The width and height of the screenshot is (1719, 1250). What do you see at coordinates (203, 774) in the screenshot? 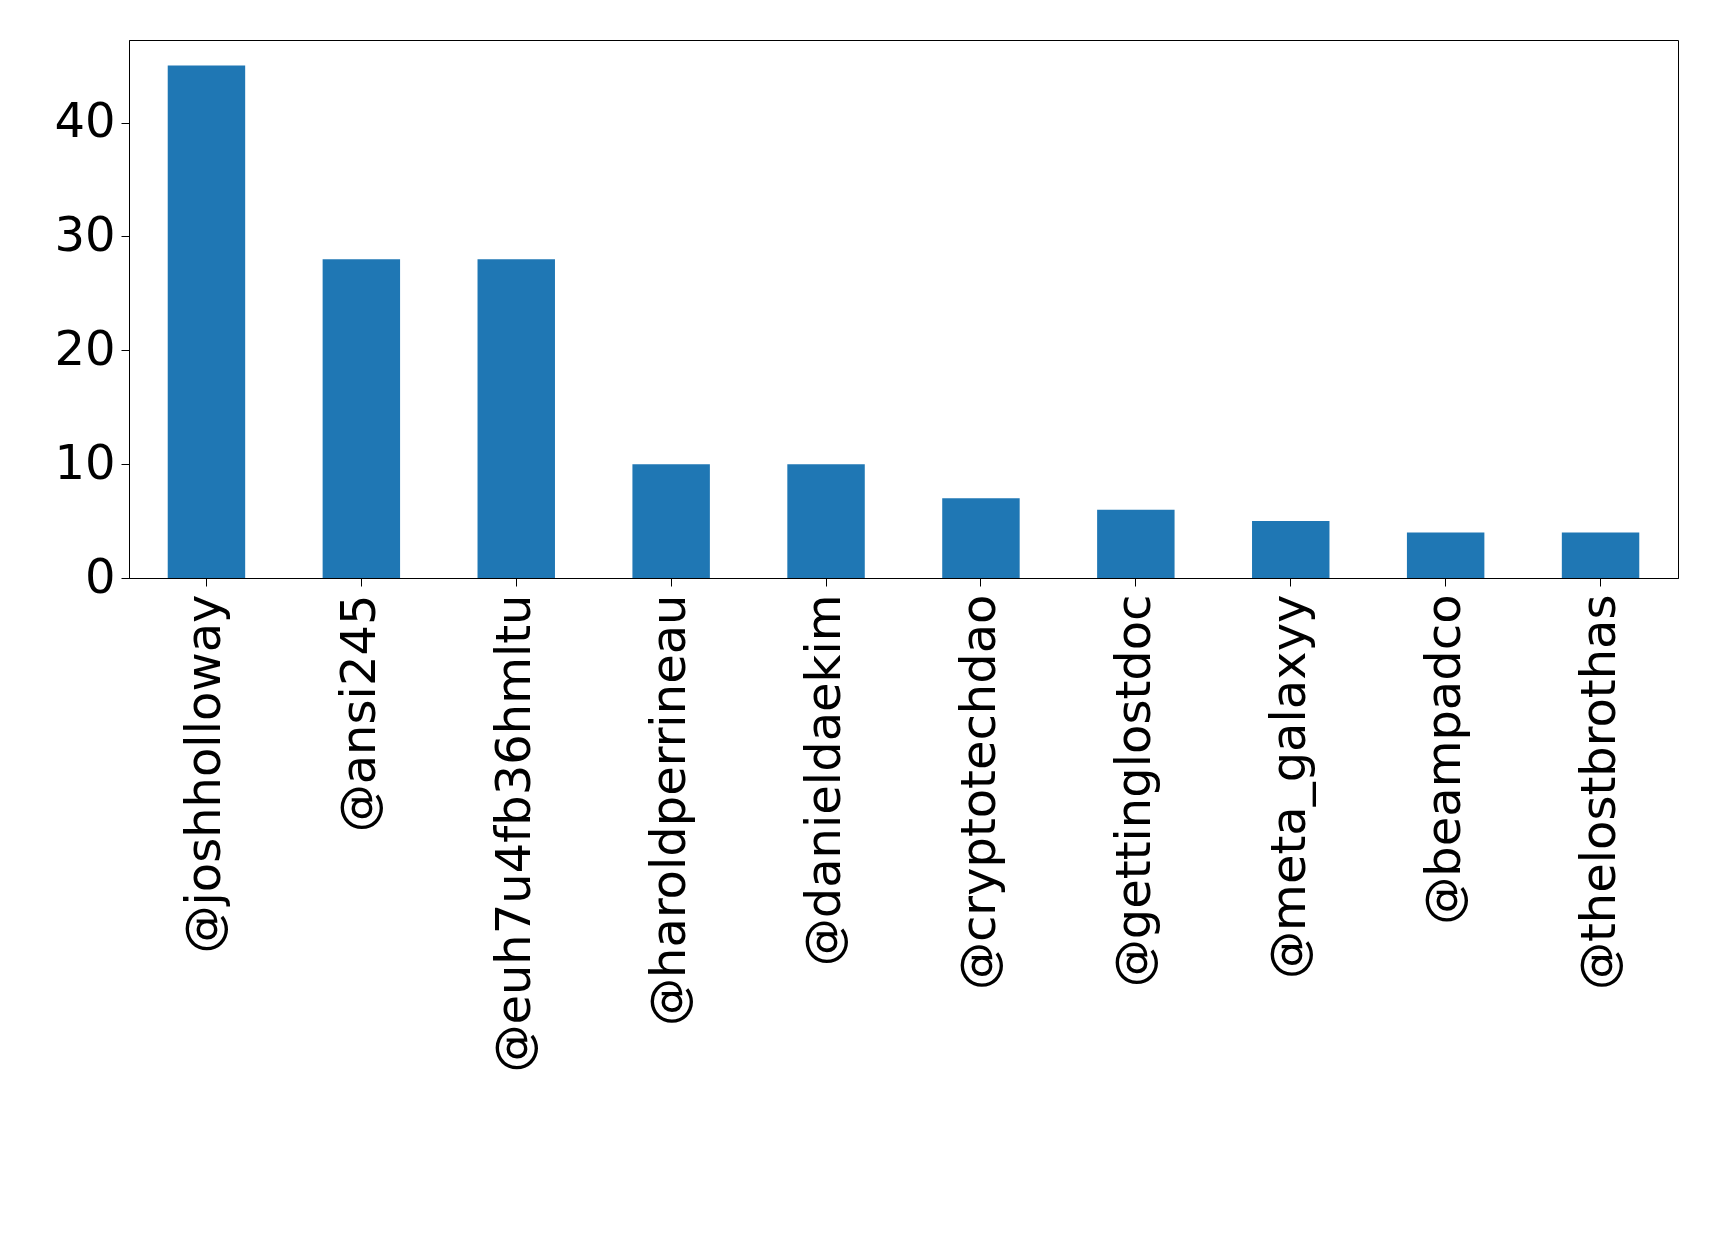
I see `x-tick-label: @joshholloway` at bounding box center [203, 774].